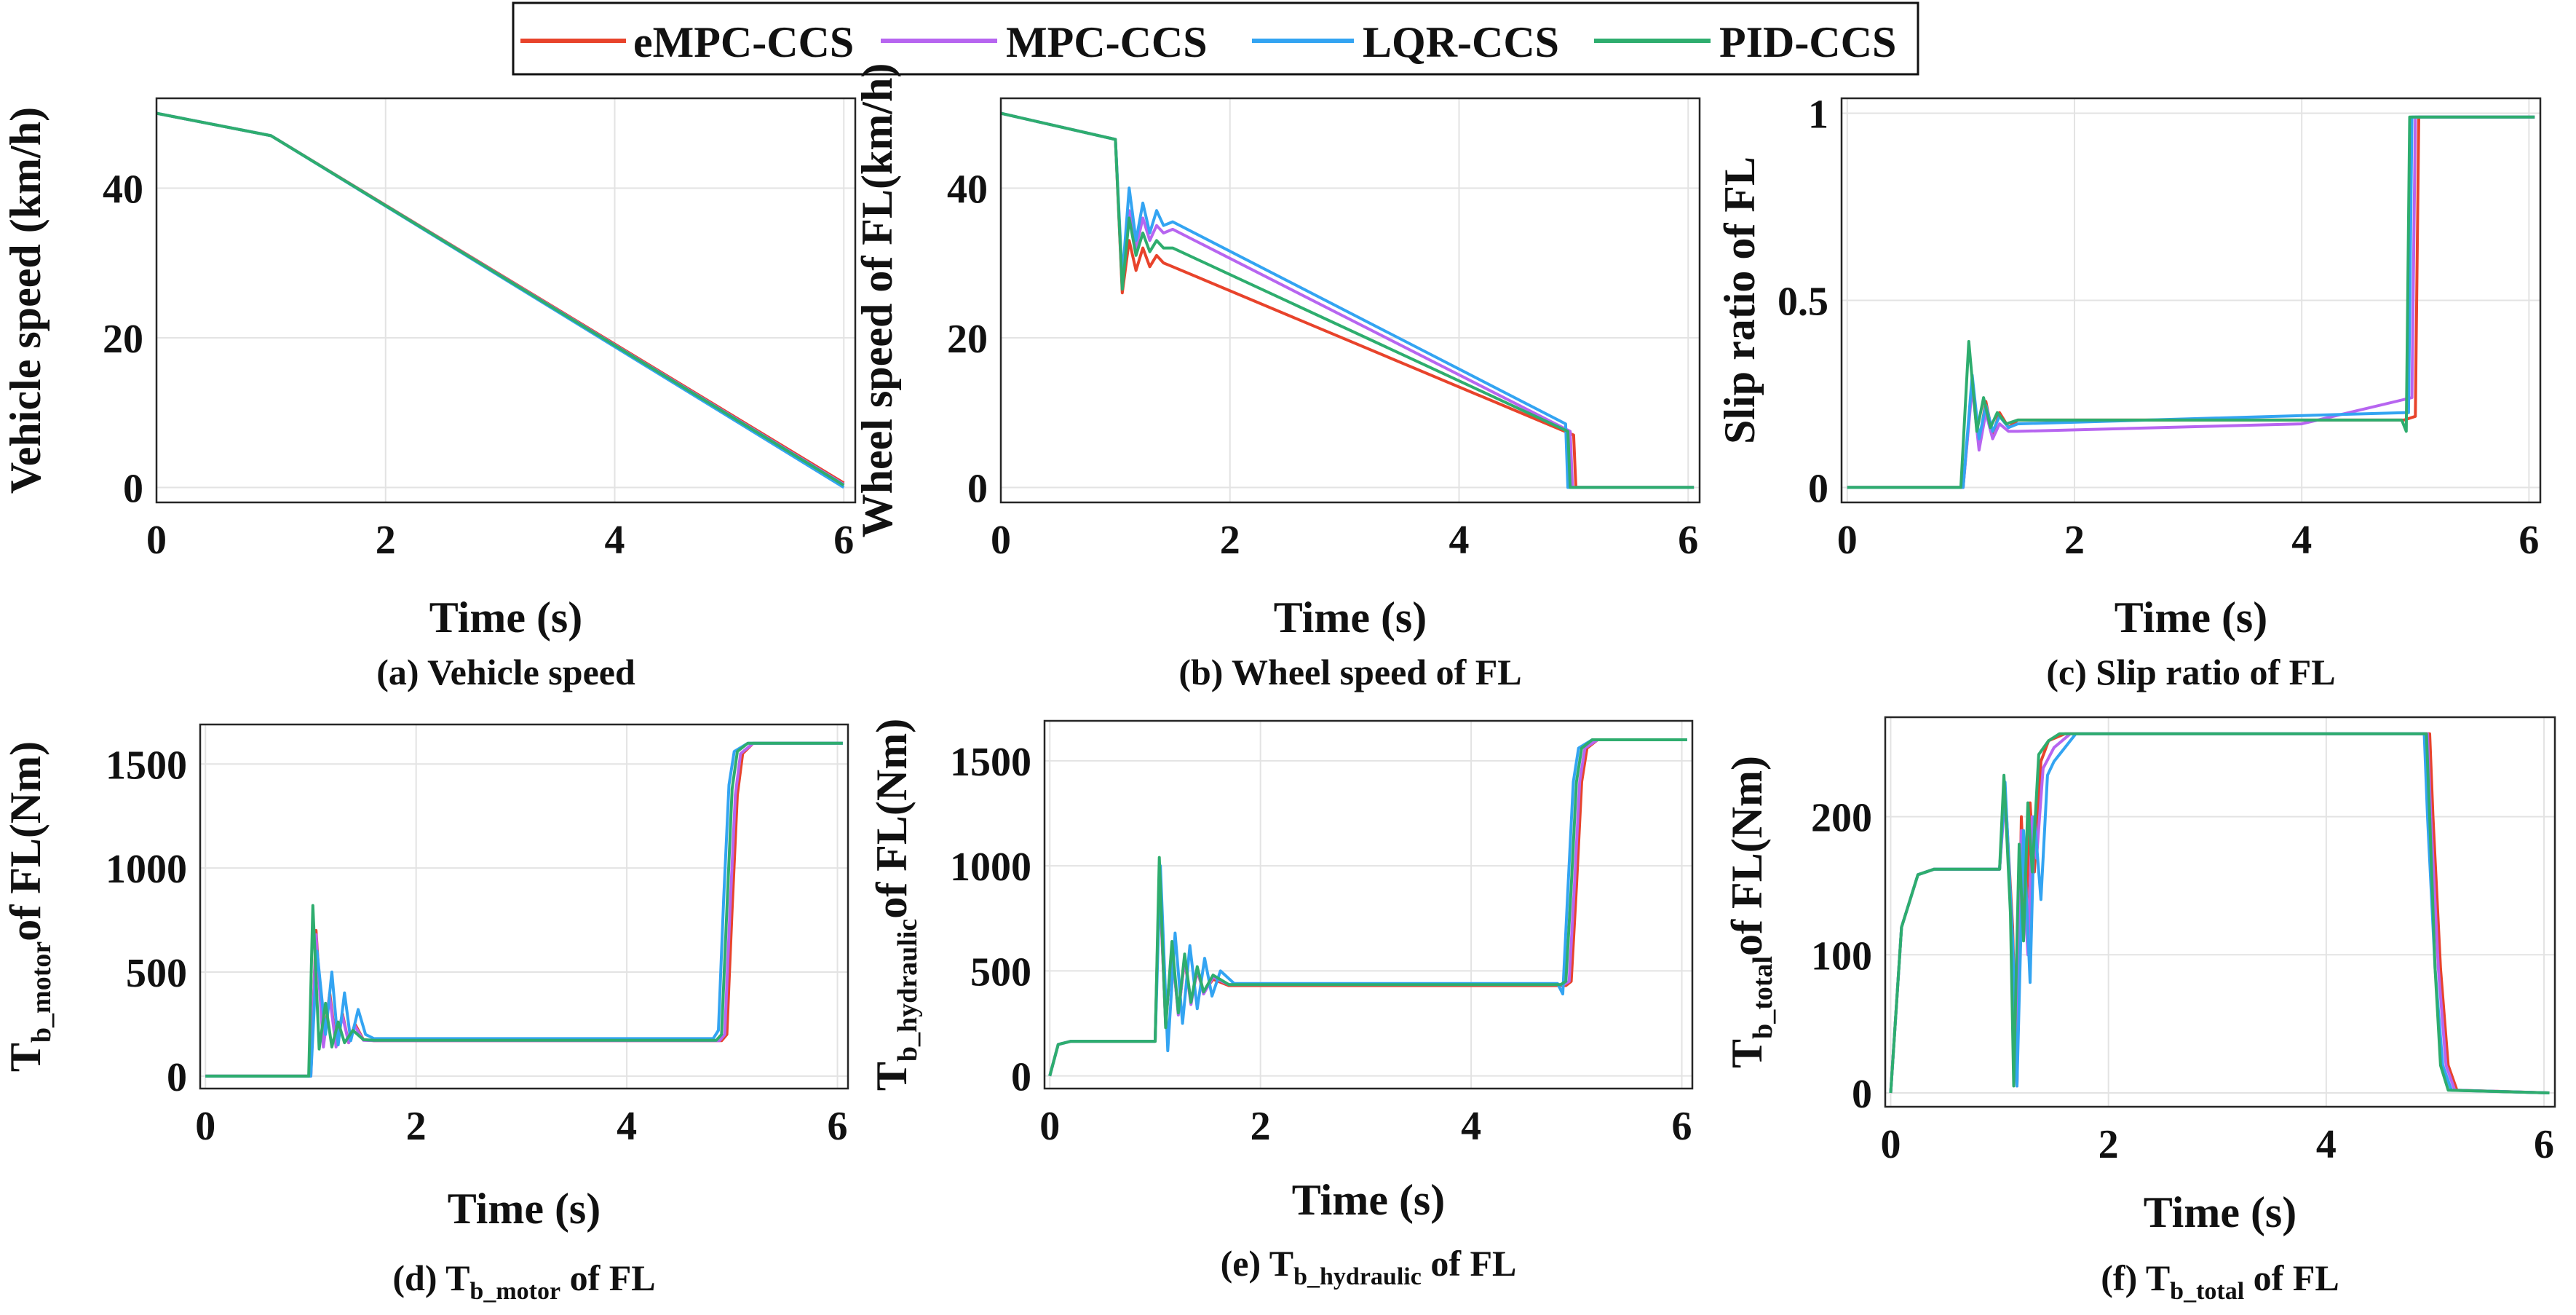 The image size is (2576, 1315). Describe the element at coordinates (1807, 42) in the screenshot. I see `legend-label-pid: PID-CCS` at that location.